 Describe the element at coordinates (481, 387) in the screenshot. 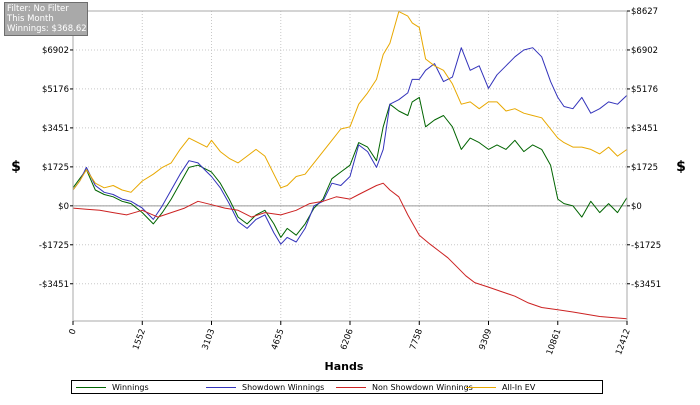

I see `legend-swatch-all-in-ev` at that location.